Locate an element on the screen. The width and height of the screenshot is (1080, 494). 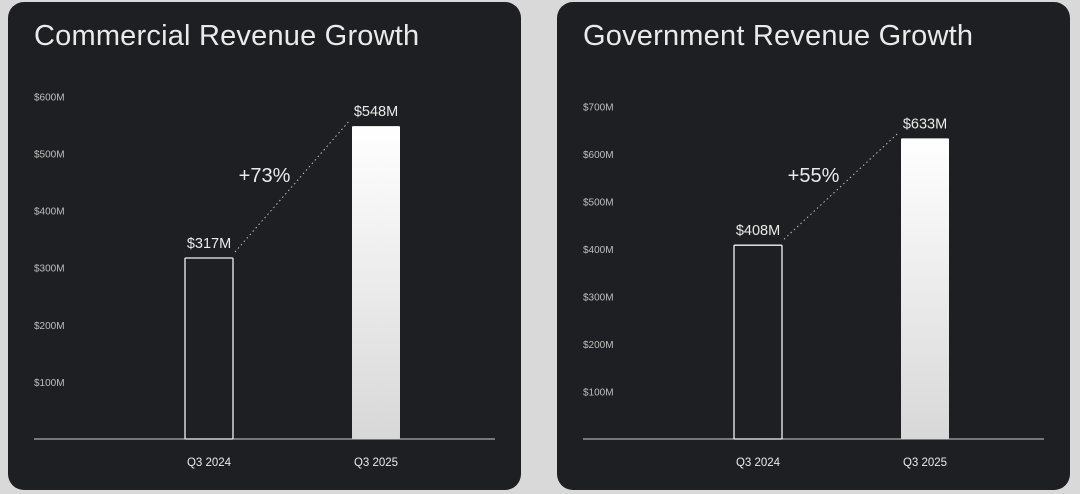
growth-percentage-label: +55% is located at coordinates (814, 176).